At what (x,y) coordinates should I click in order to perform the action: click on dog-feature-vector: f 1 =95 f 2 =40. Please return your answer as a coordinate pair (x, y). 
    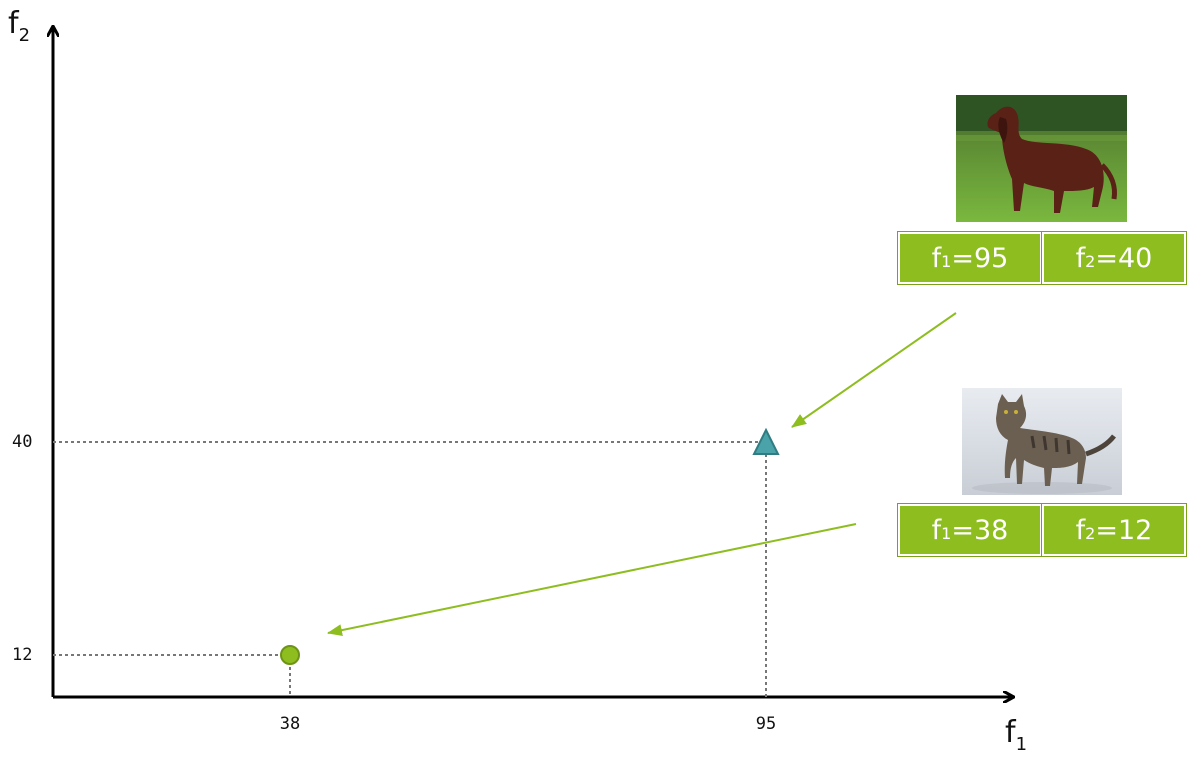
    Looking at the image, I should click on (1042, 258).